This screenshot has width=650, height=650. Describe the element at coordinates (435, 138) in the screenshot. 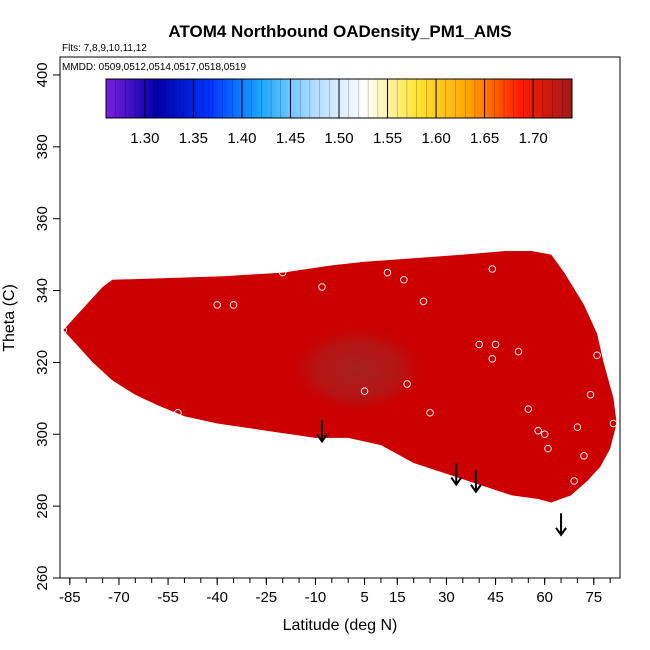

I see `colorbar-tick-label: 1.60` at that location.